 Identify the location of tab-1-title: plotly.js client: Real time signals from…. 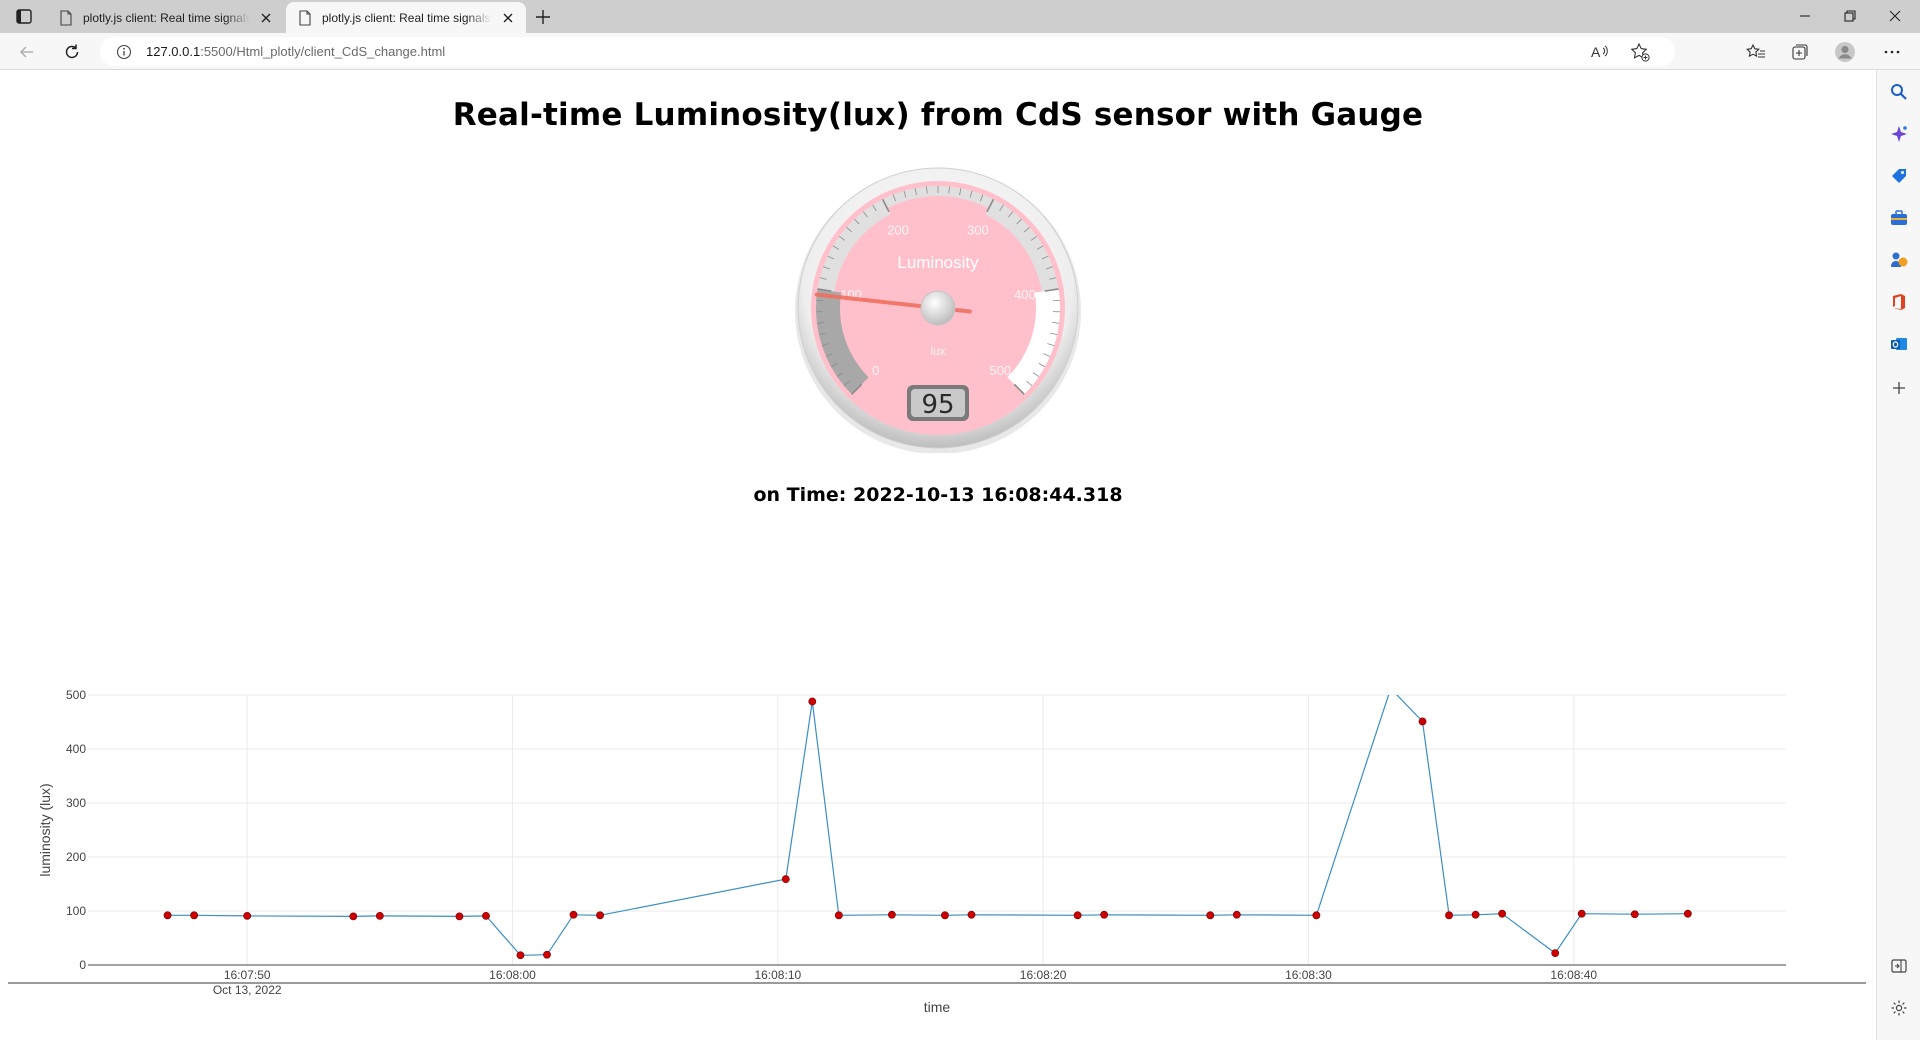
(166, 17).